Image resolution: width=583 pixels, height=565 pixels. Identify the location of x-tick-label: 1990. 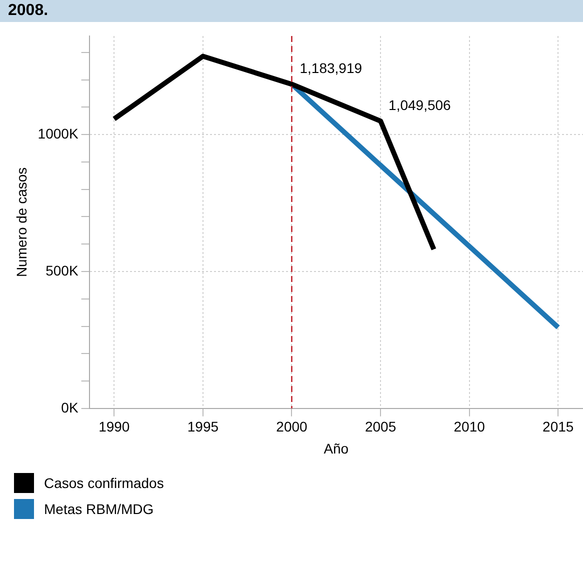
(114, 426).